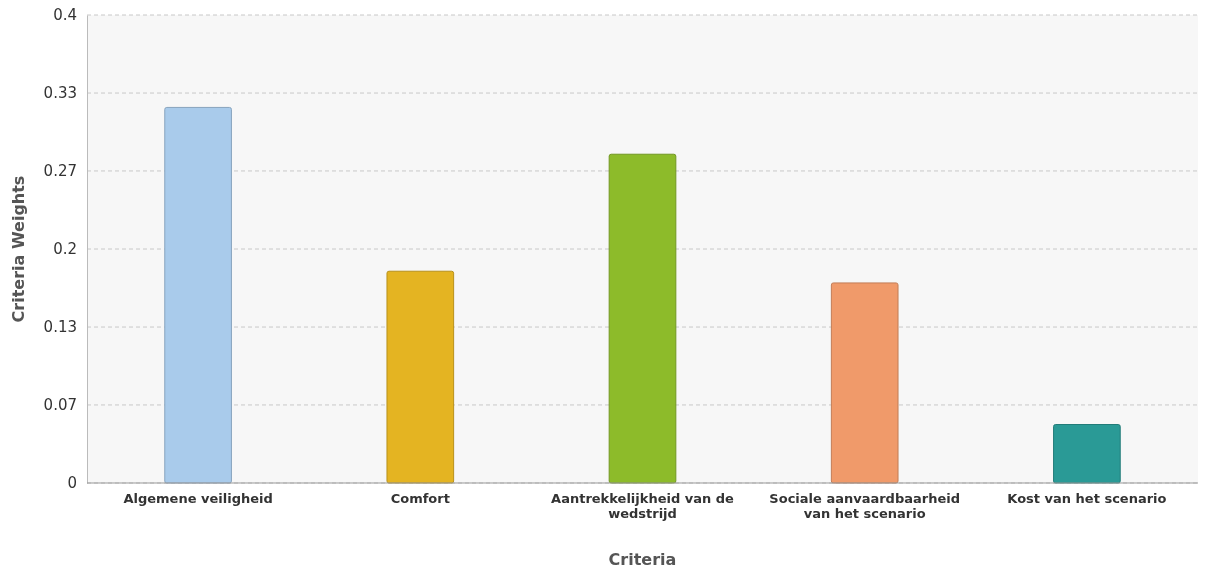 The image size is (1208, 573). What do you see at coordinates (60, 93) in the screenshot?
I see `y-tick-label: 0.33` at bounding box center [60, 93].